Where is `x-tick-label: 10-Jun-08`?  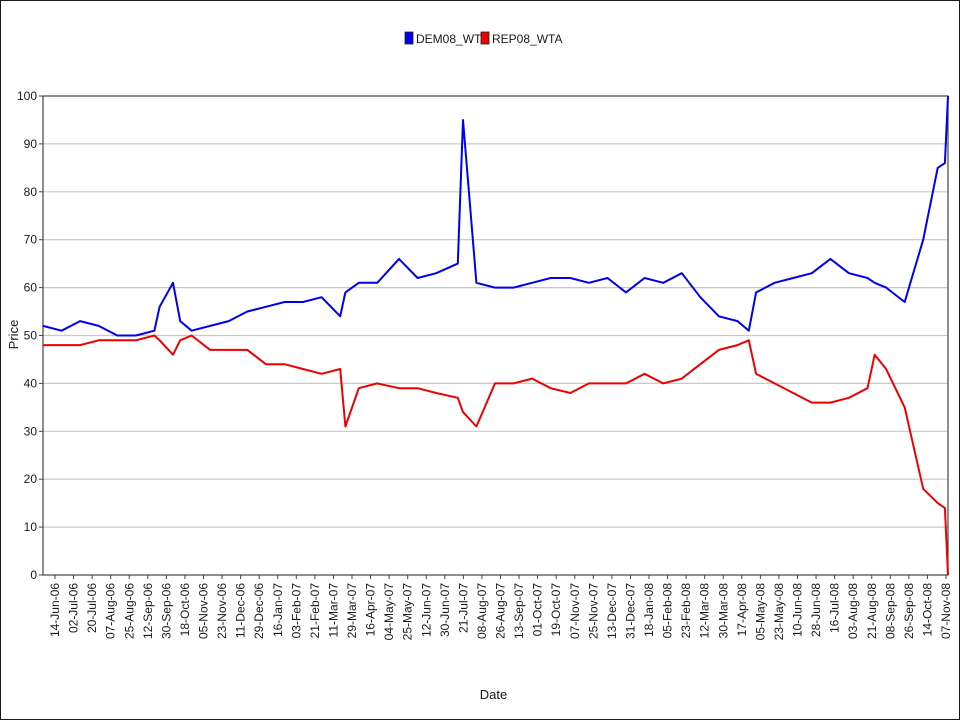
x-tick-label: 10-Jun-08 is located at coordinates (798, 610).